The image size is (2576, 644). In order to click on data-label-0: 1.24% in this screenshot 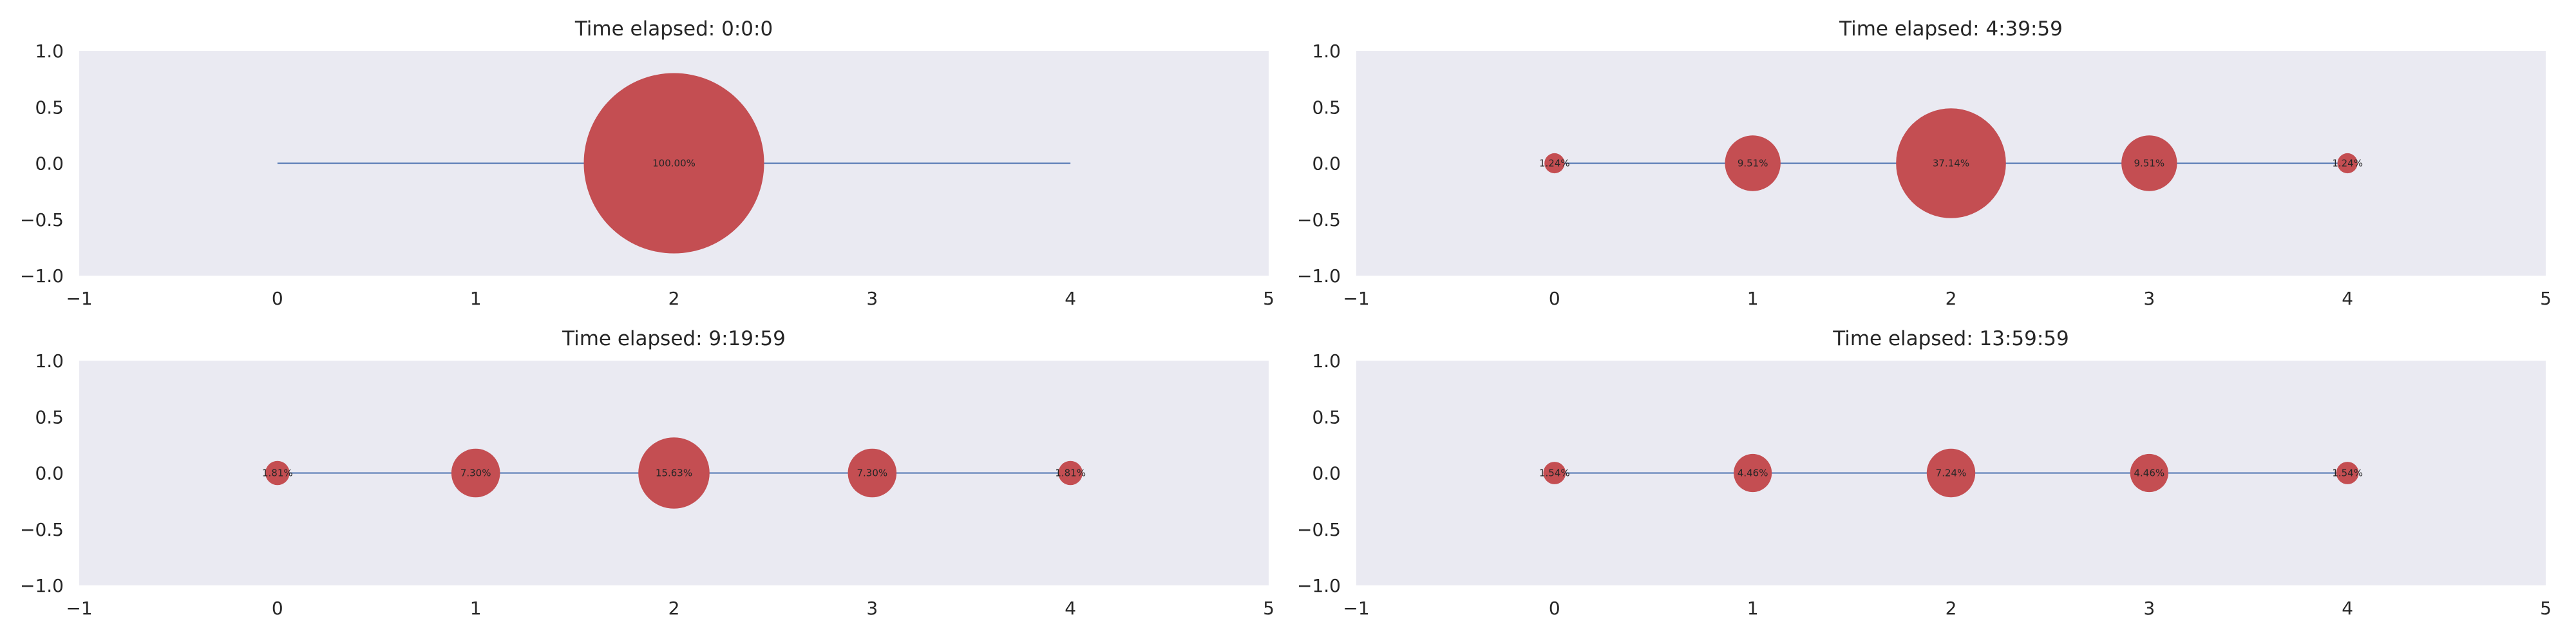, I will do `click(1554, 163)`.